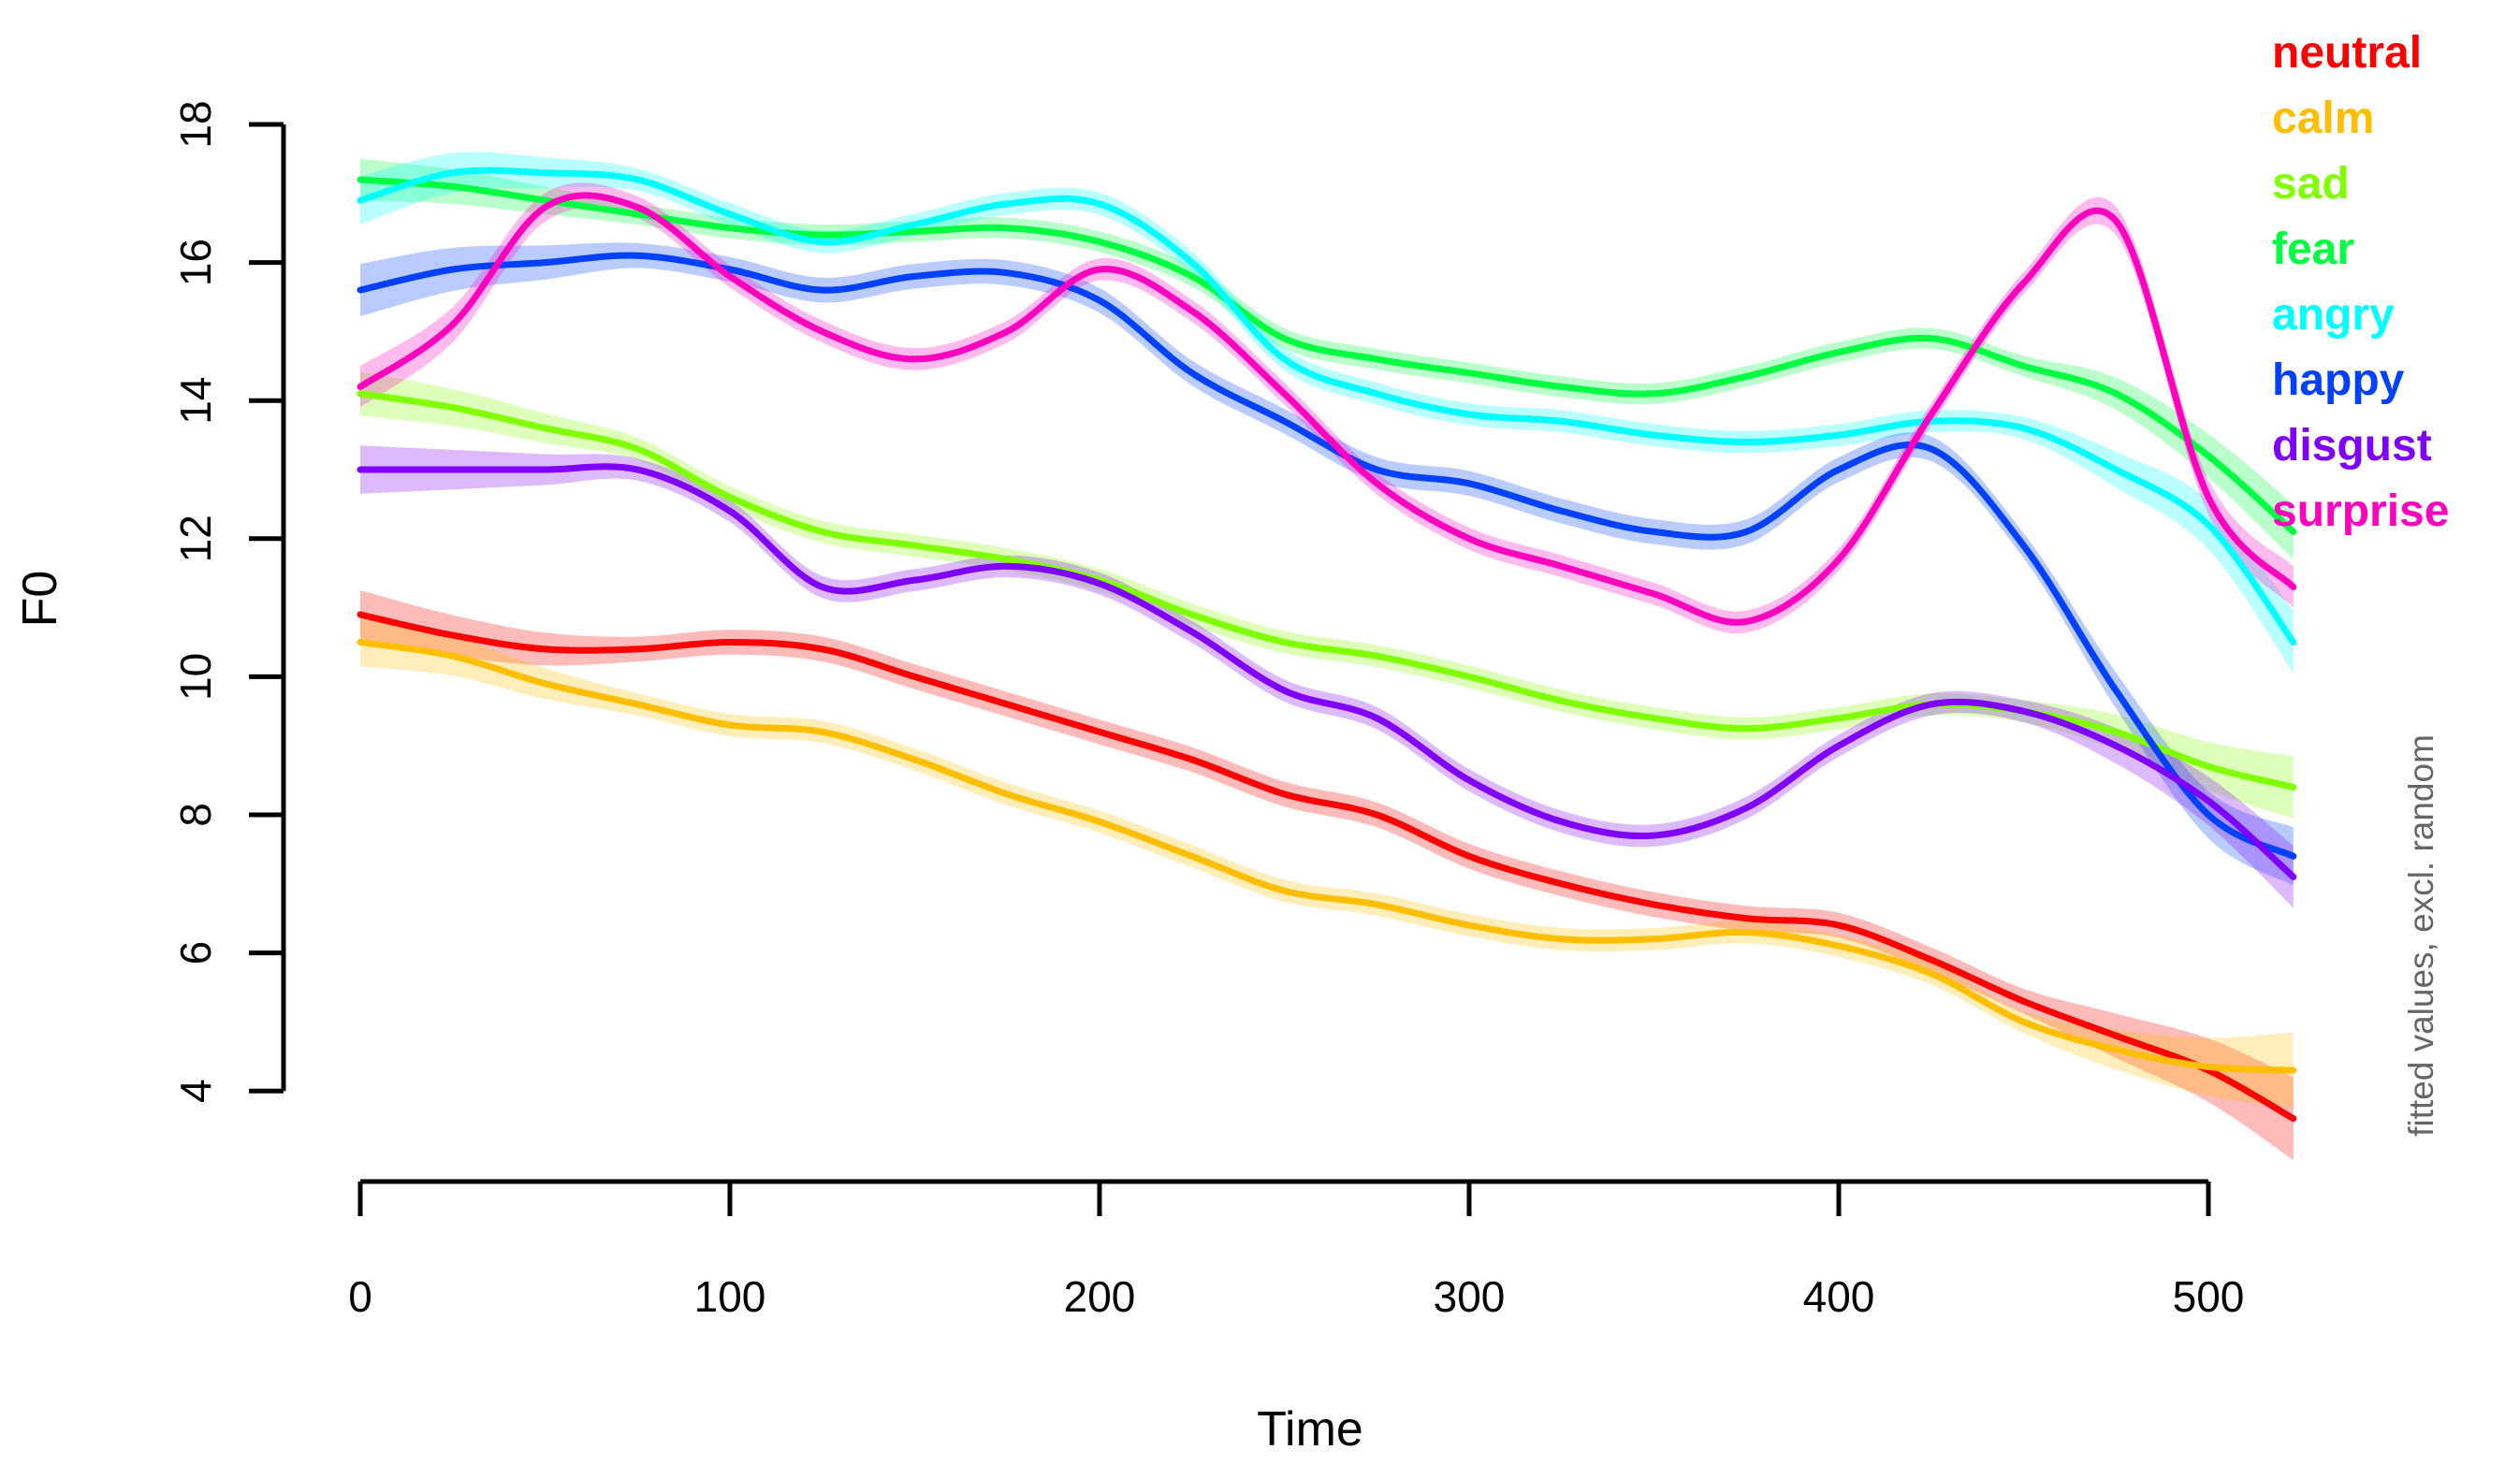 Image resolution: width=2520 pixels, height=1479 pixels. What do you see at coordinates (1839, 1296) in the screenshot?
I see `x-tick-label: 400` at bounding box center [1839, 1296].